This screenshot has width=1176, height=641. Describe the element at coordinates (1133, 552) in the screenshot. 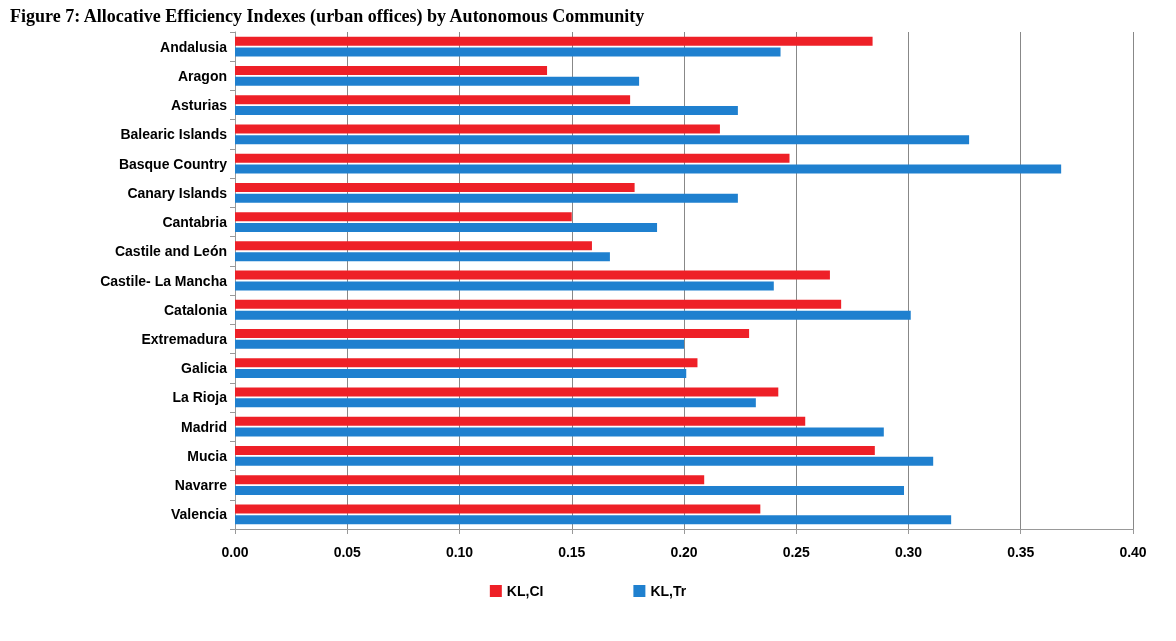

I see `x-tick-label: 0.40` at that location.